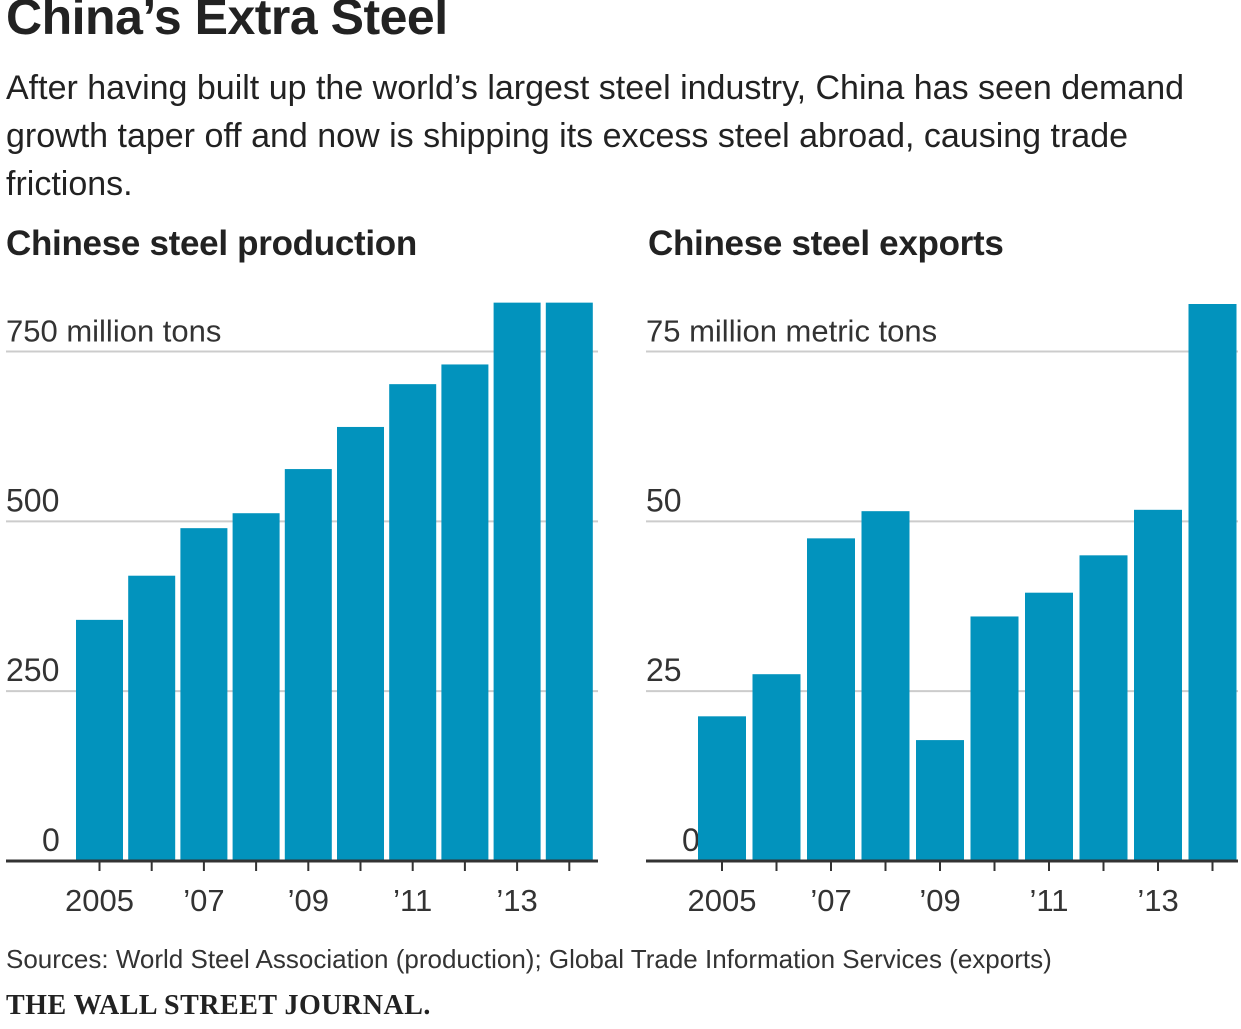 The image size is (1241, 1029). Describe the element at coordinates (885, 686) in the screenshot. I see `exports-bar-2008` at that location.